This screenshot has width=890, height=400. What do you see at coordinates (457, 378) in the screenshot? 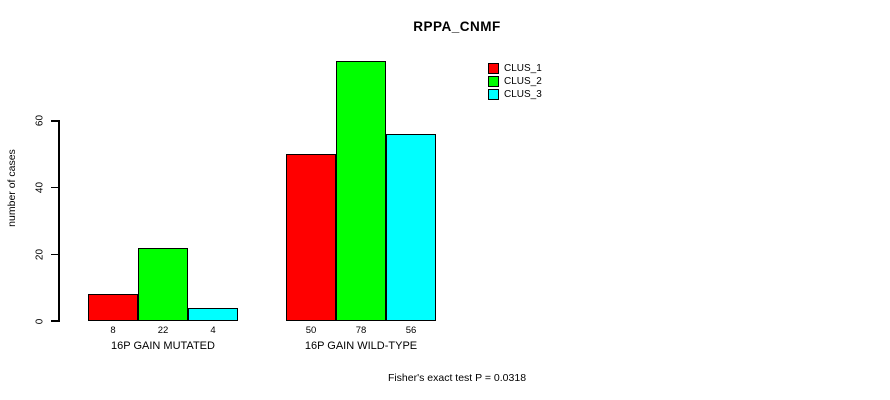
I see `stat-test-footer: Fisher's exact test P = 0.0318` at bounding box center [457, 378].